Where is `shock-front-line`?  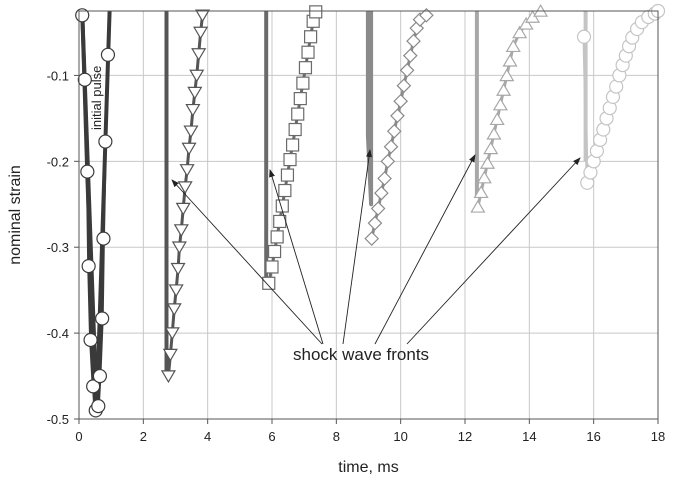 shock-front-line is located at coordinates (369, 109).